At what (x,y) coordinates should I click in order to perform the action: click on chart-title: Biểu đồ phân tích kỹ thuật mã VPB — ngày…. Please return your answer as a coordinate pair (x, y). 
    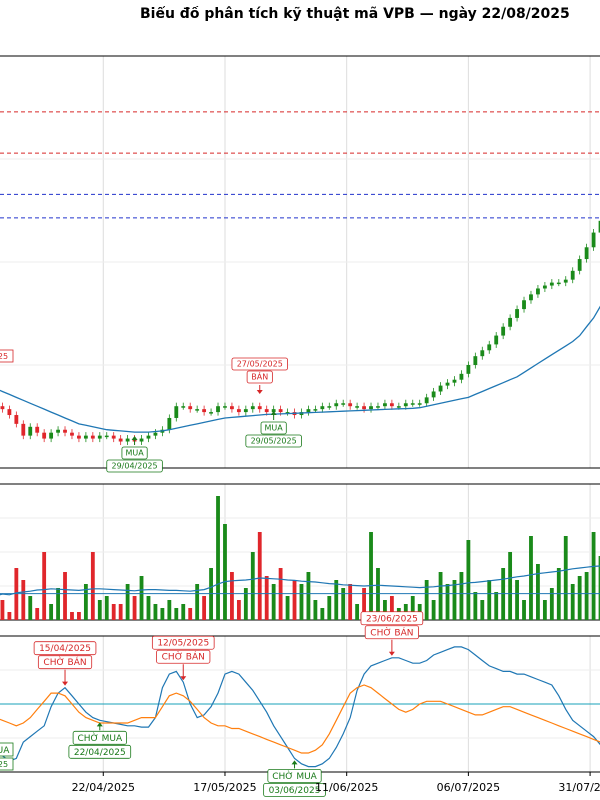
    Looking at the image, I should click on (355, 14).